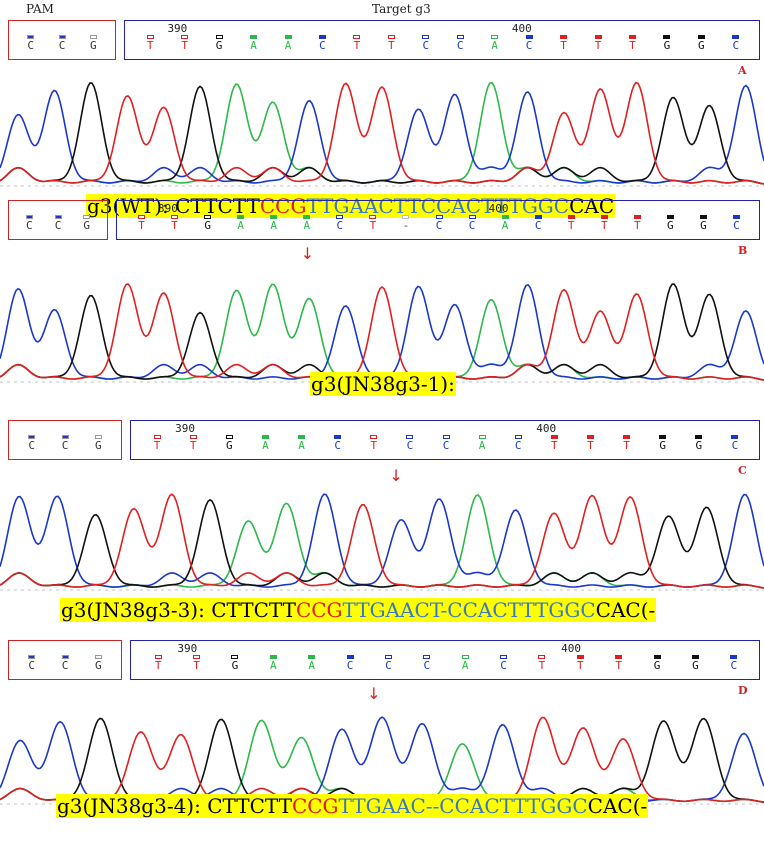 The height and width of the screenshot is (860, 764). Describe the element at coordinates (136, 610) in the screenshot. I see `sequence-prefix: g3(JN38g3-3):` at that location.